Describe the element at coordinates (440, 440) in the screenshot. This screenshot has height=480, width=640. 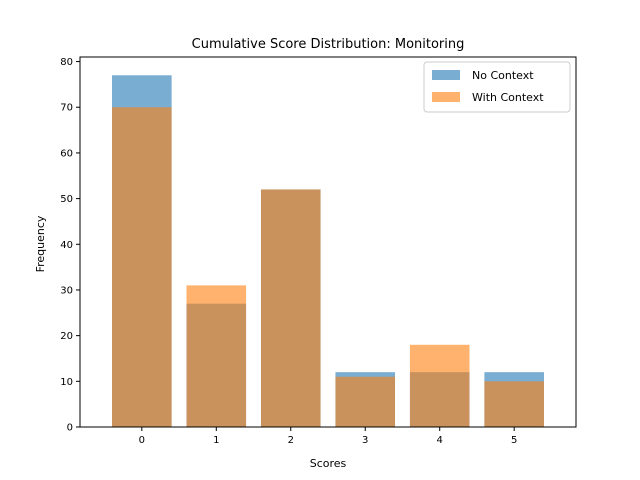
I see `x-tick-label: 4` at that location.